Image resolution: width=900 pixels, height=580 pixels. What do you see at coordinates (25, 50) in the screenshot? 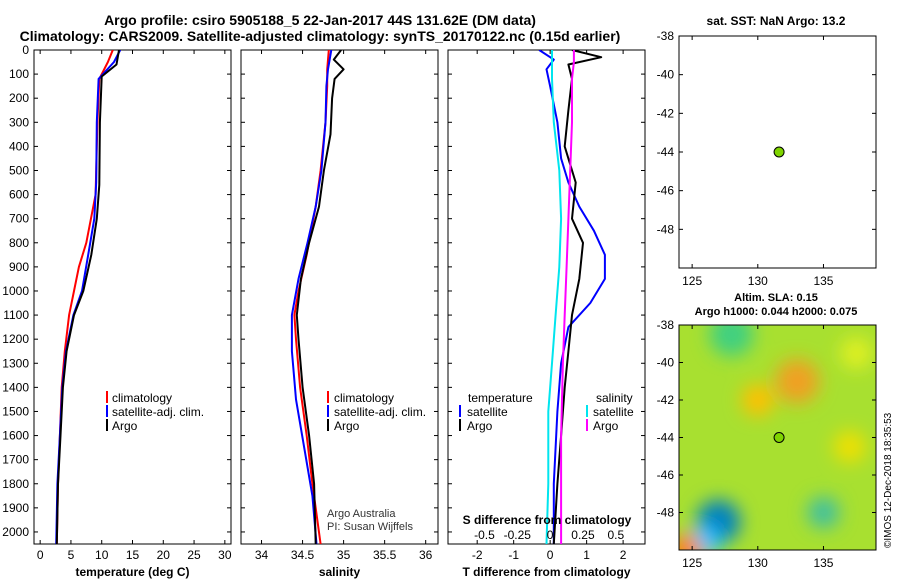
I see `y-tick-label: 0` at bounding box center [25, 50].